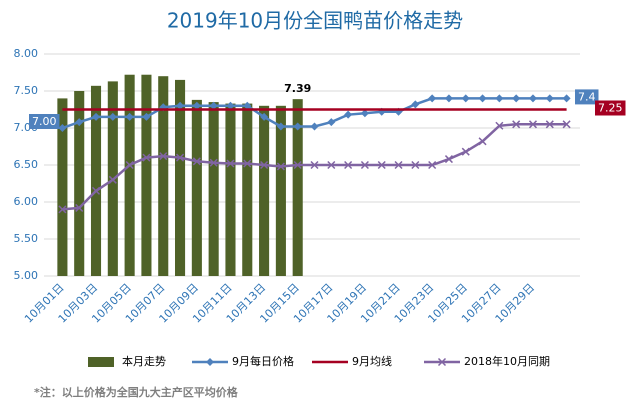 This screenshot has height=413, width=630. I want to click on legend-label: 9月均线, so click(372, 361).